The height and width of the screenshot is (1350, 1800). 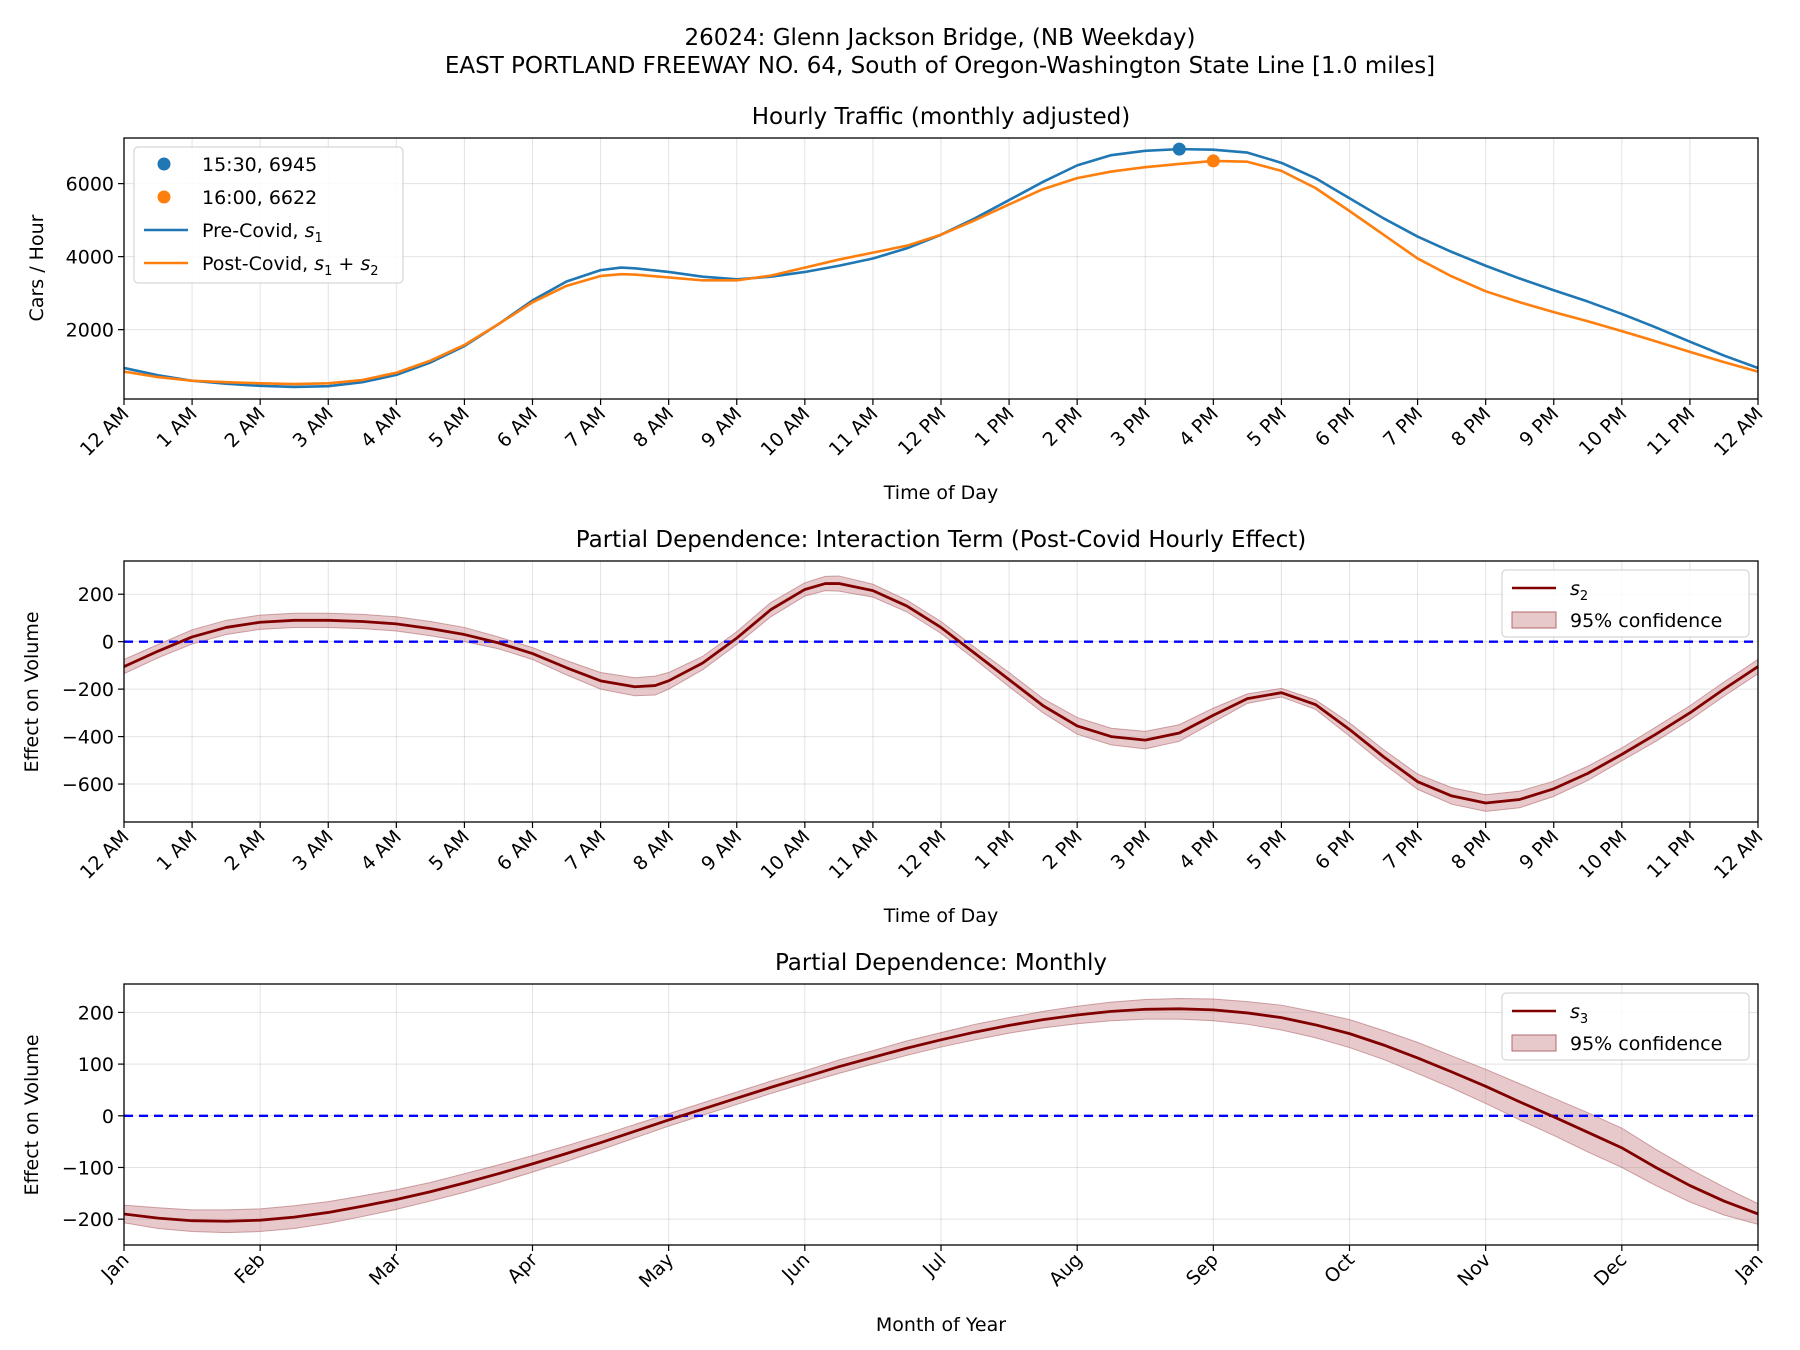 I want to click on y-tick-label: −400, so click(x=88, y=738).